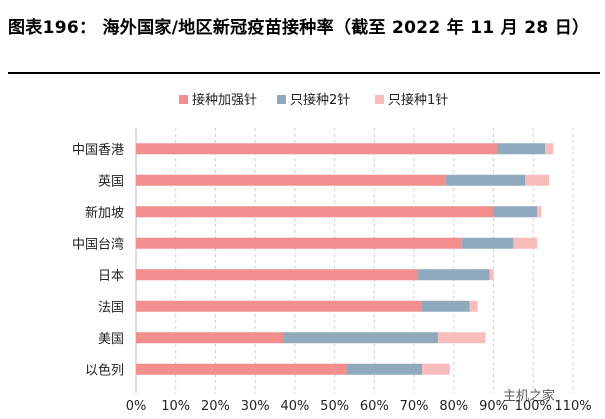  I want to click on bar-美国-只接种2针, so click(360, 338).